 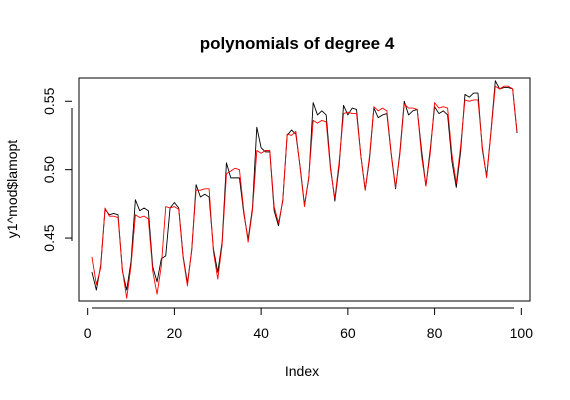 I want to click on y-axis-label: y1^mod$lamopt, so click(x=12, y=189).